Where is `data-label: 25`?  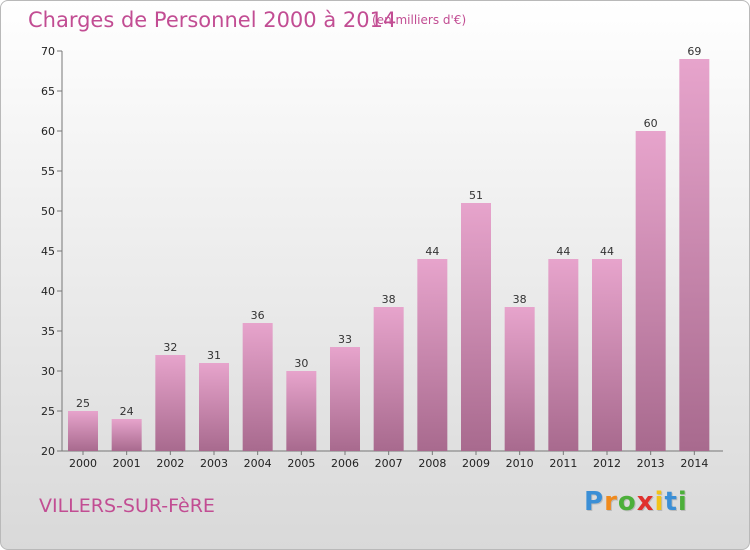
data-label: 25 is located at coordinates (83, 403).